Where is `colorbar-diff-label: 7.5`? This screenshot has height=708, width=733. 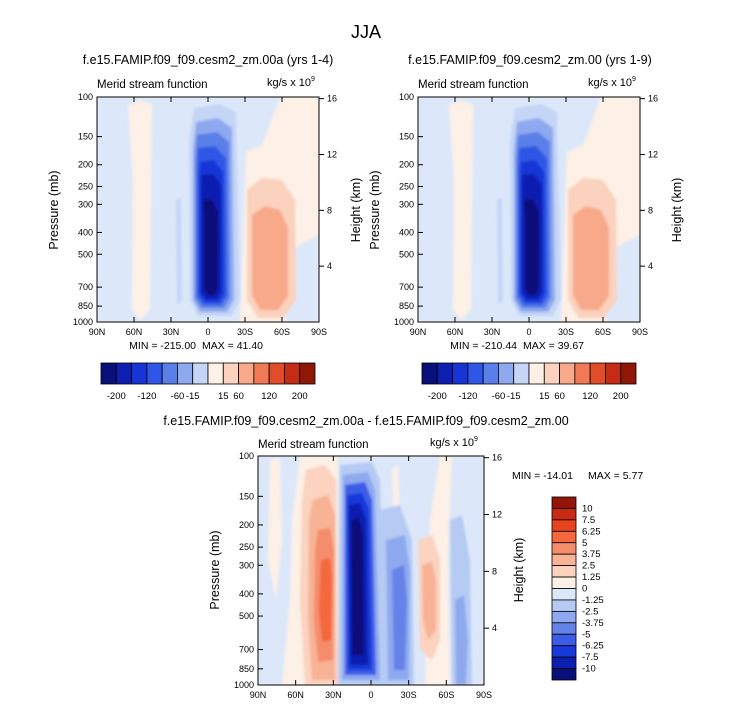 colorbar-diff-label: 7.5 is located at coordinates (588, 520).